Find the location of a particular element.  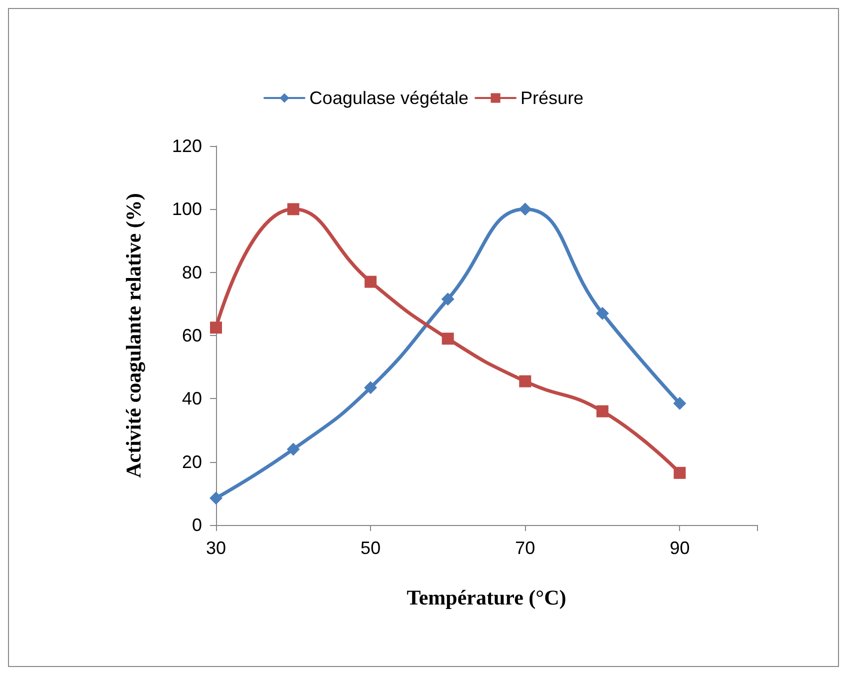

y-tick-label: 0 is located at coordinates (197, 525).